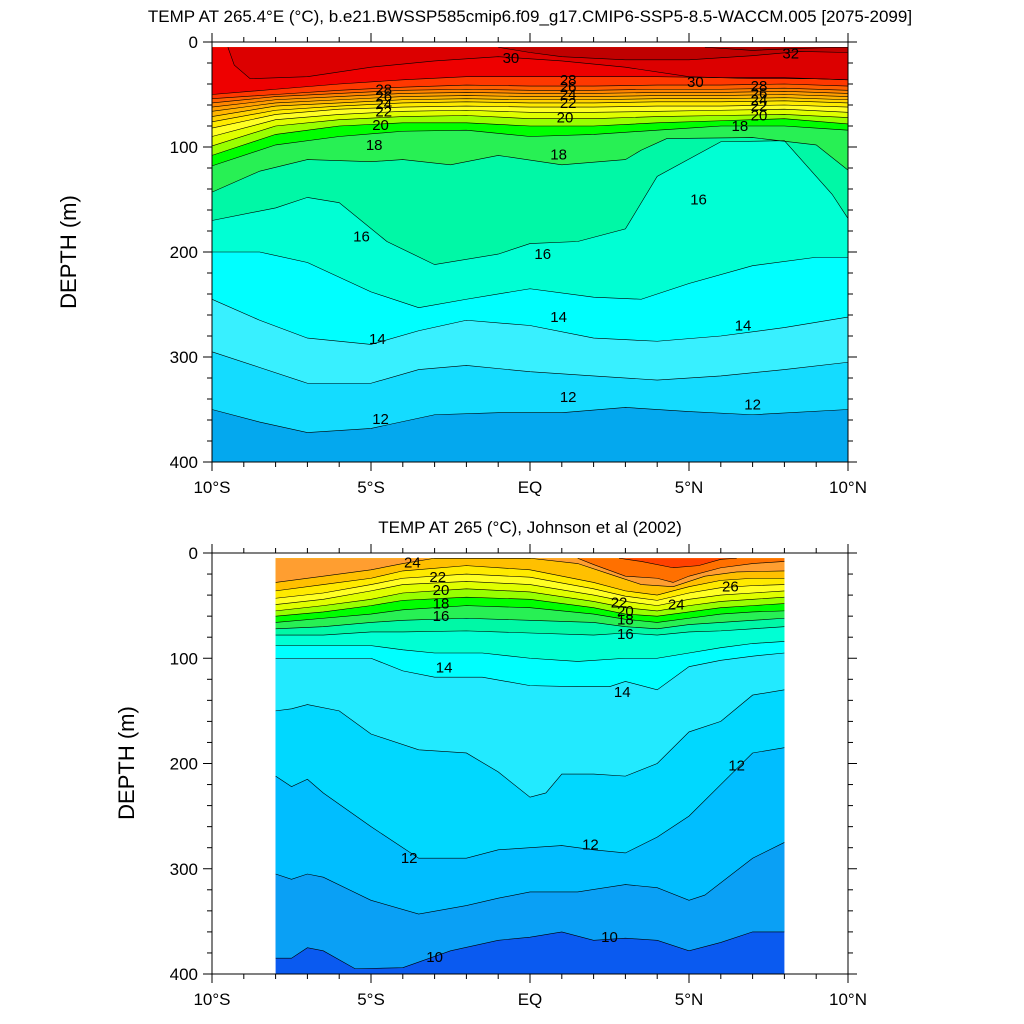  Describe the element at coordinates (790, 54) in the screenshot. I see `contour-label: 32` at that location.